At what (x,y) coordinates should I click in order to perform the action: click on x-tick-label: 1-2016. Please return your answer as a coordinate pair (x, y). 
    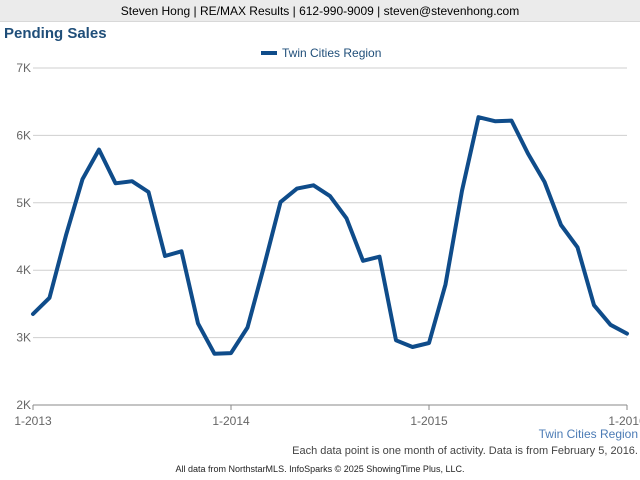
    Looking at the image, I should click on (624, 421).